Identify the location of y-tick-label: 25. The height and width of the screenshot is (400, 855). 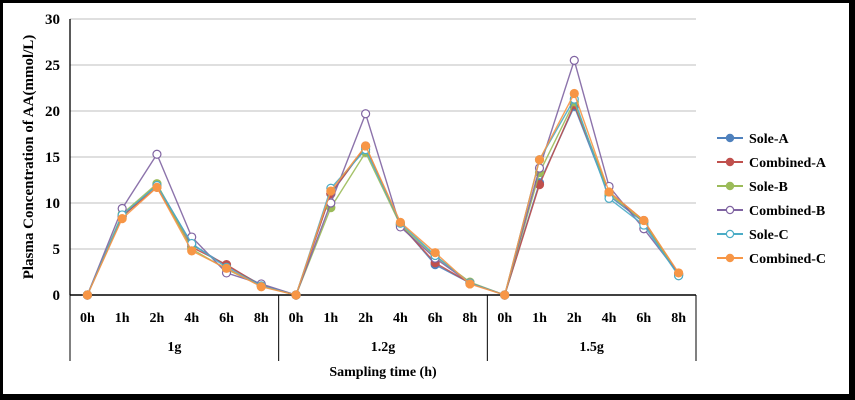
(52, 66).